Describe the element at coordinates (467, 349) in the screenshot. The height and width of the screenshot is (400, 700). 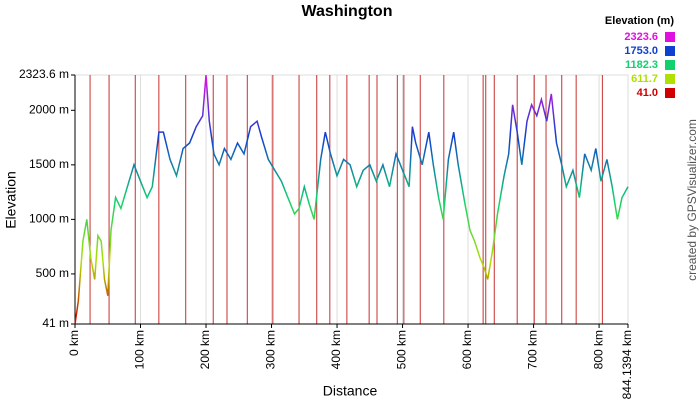
I see `x-tick-label: 600 km` at that location.